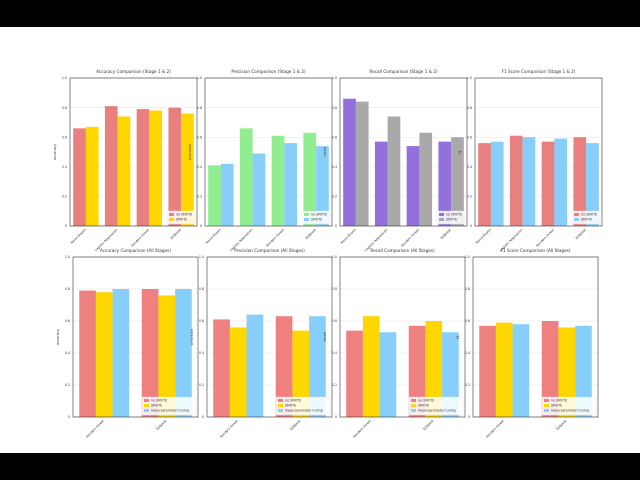  I want to click on chart-title: F1 Score Comparison (All Stages), so click(536, 250).